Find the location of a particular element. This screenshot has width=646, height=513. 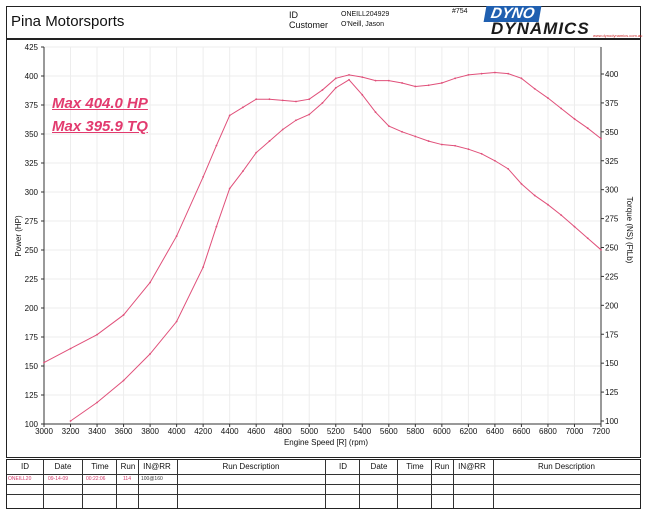

col-header-run-2: Run is located at coordinates (442, 466).